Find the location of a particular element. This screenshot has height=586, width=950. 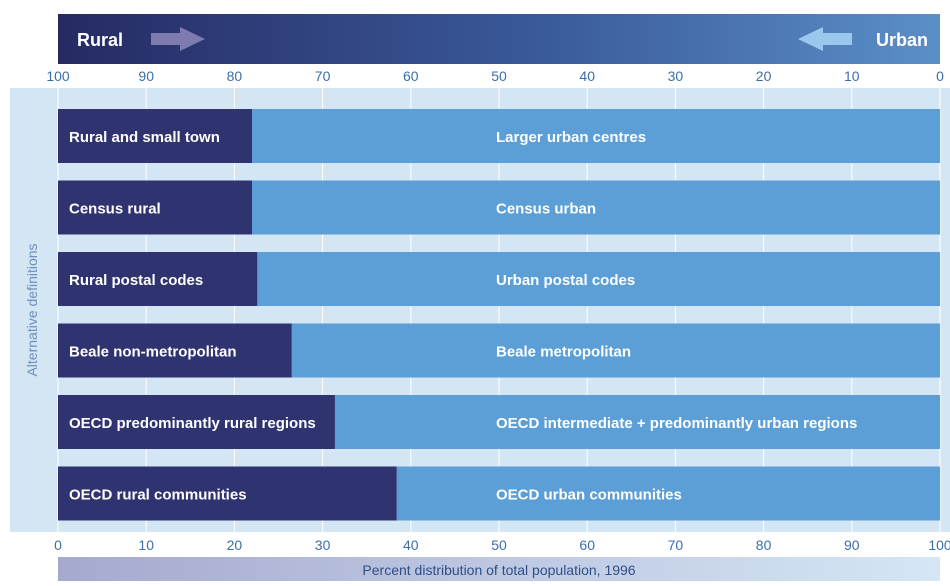

top-tick-label: 100 is located at coordinates (58, 76).